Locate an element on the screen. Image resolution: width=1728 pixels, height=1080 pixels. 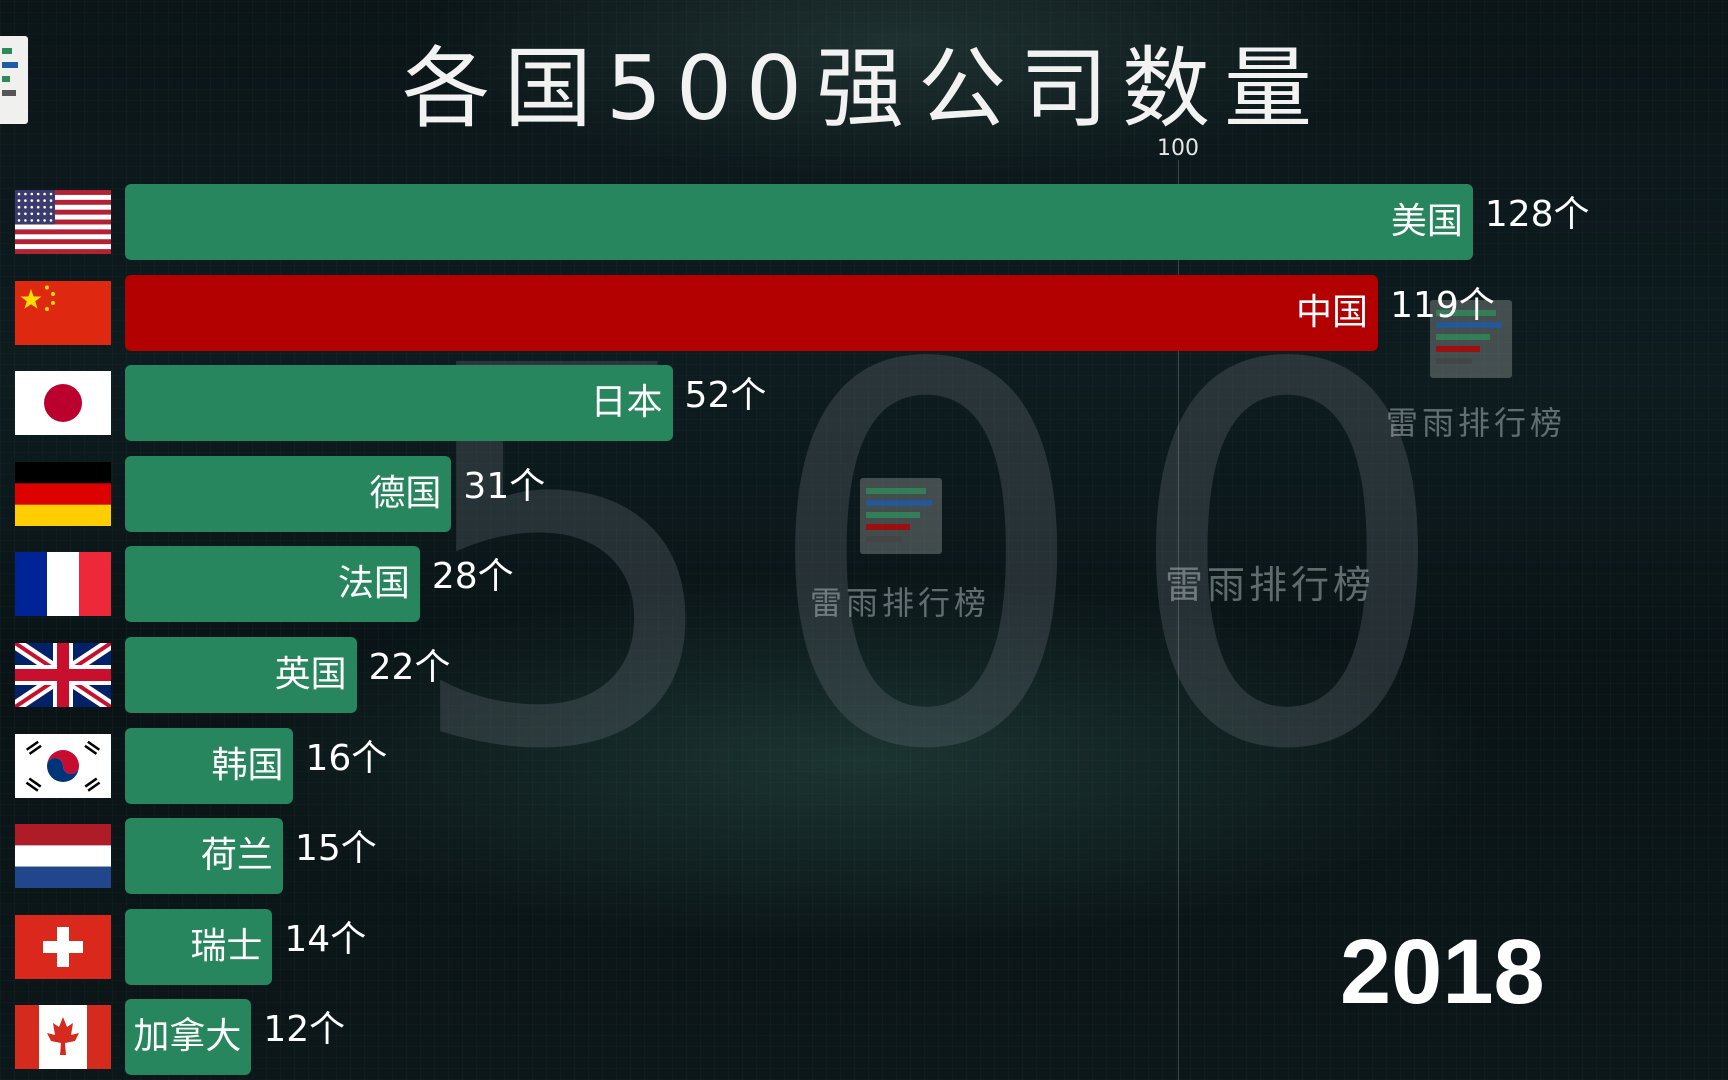
bar-value-label: 15个 is located at coordinates (335, 849).